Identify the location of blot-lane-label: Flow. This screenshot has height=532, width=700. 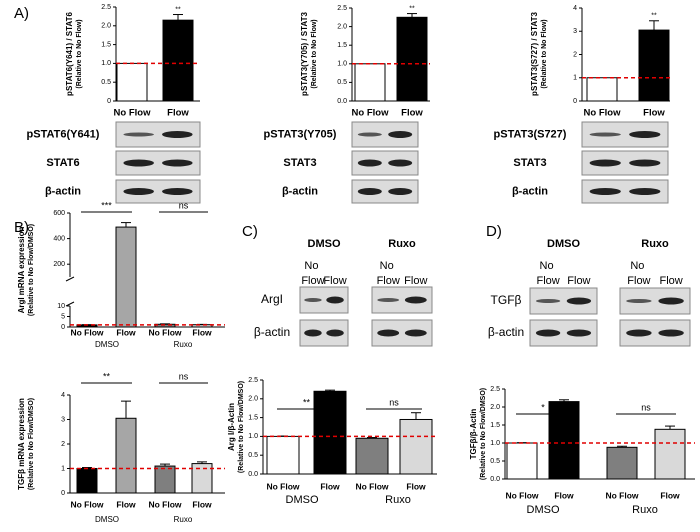
(670, 281).